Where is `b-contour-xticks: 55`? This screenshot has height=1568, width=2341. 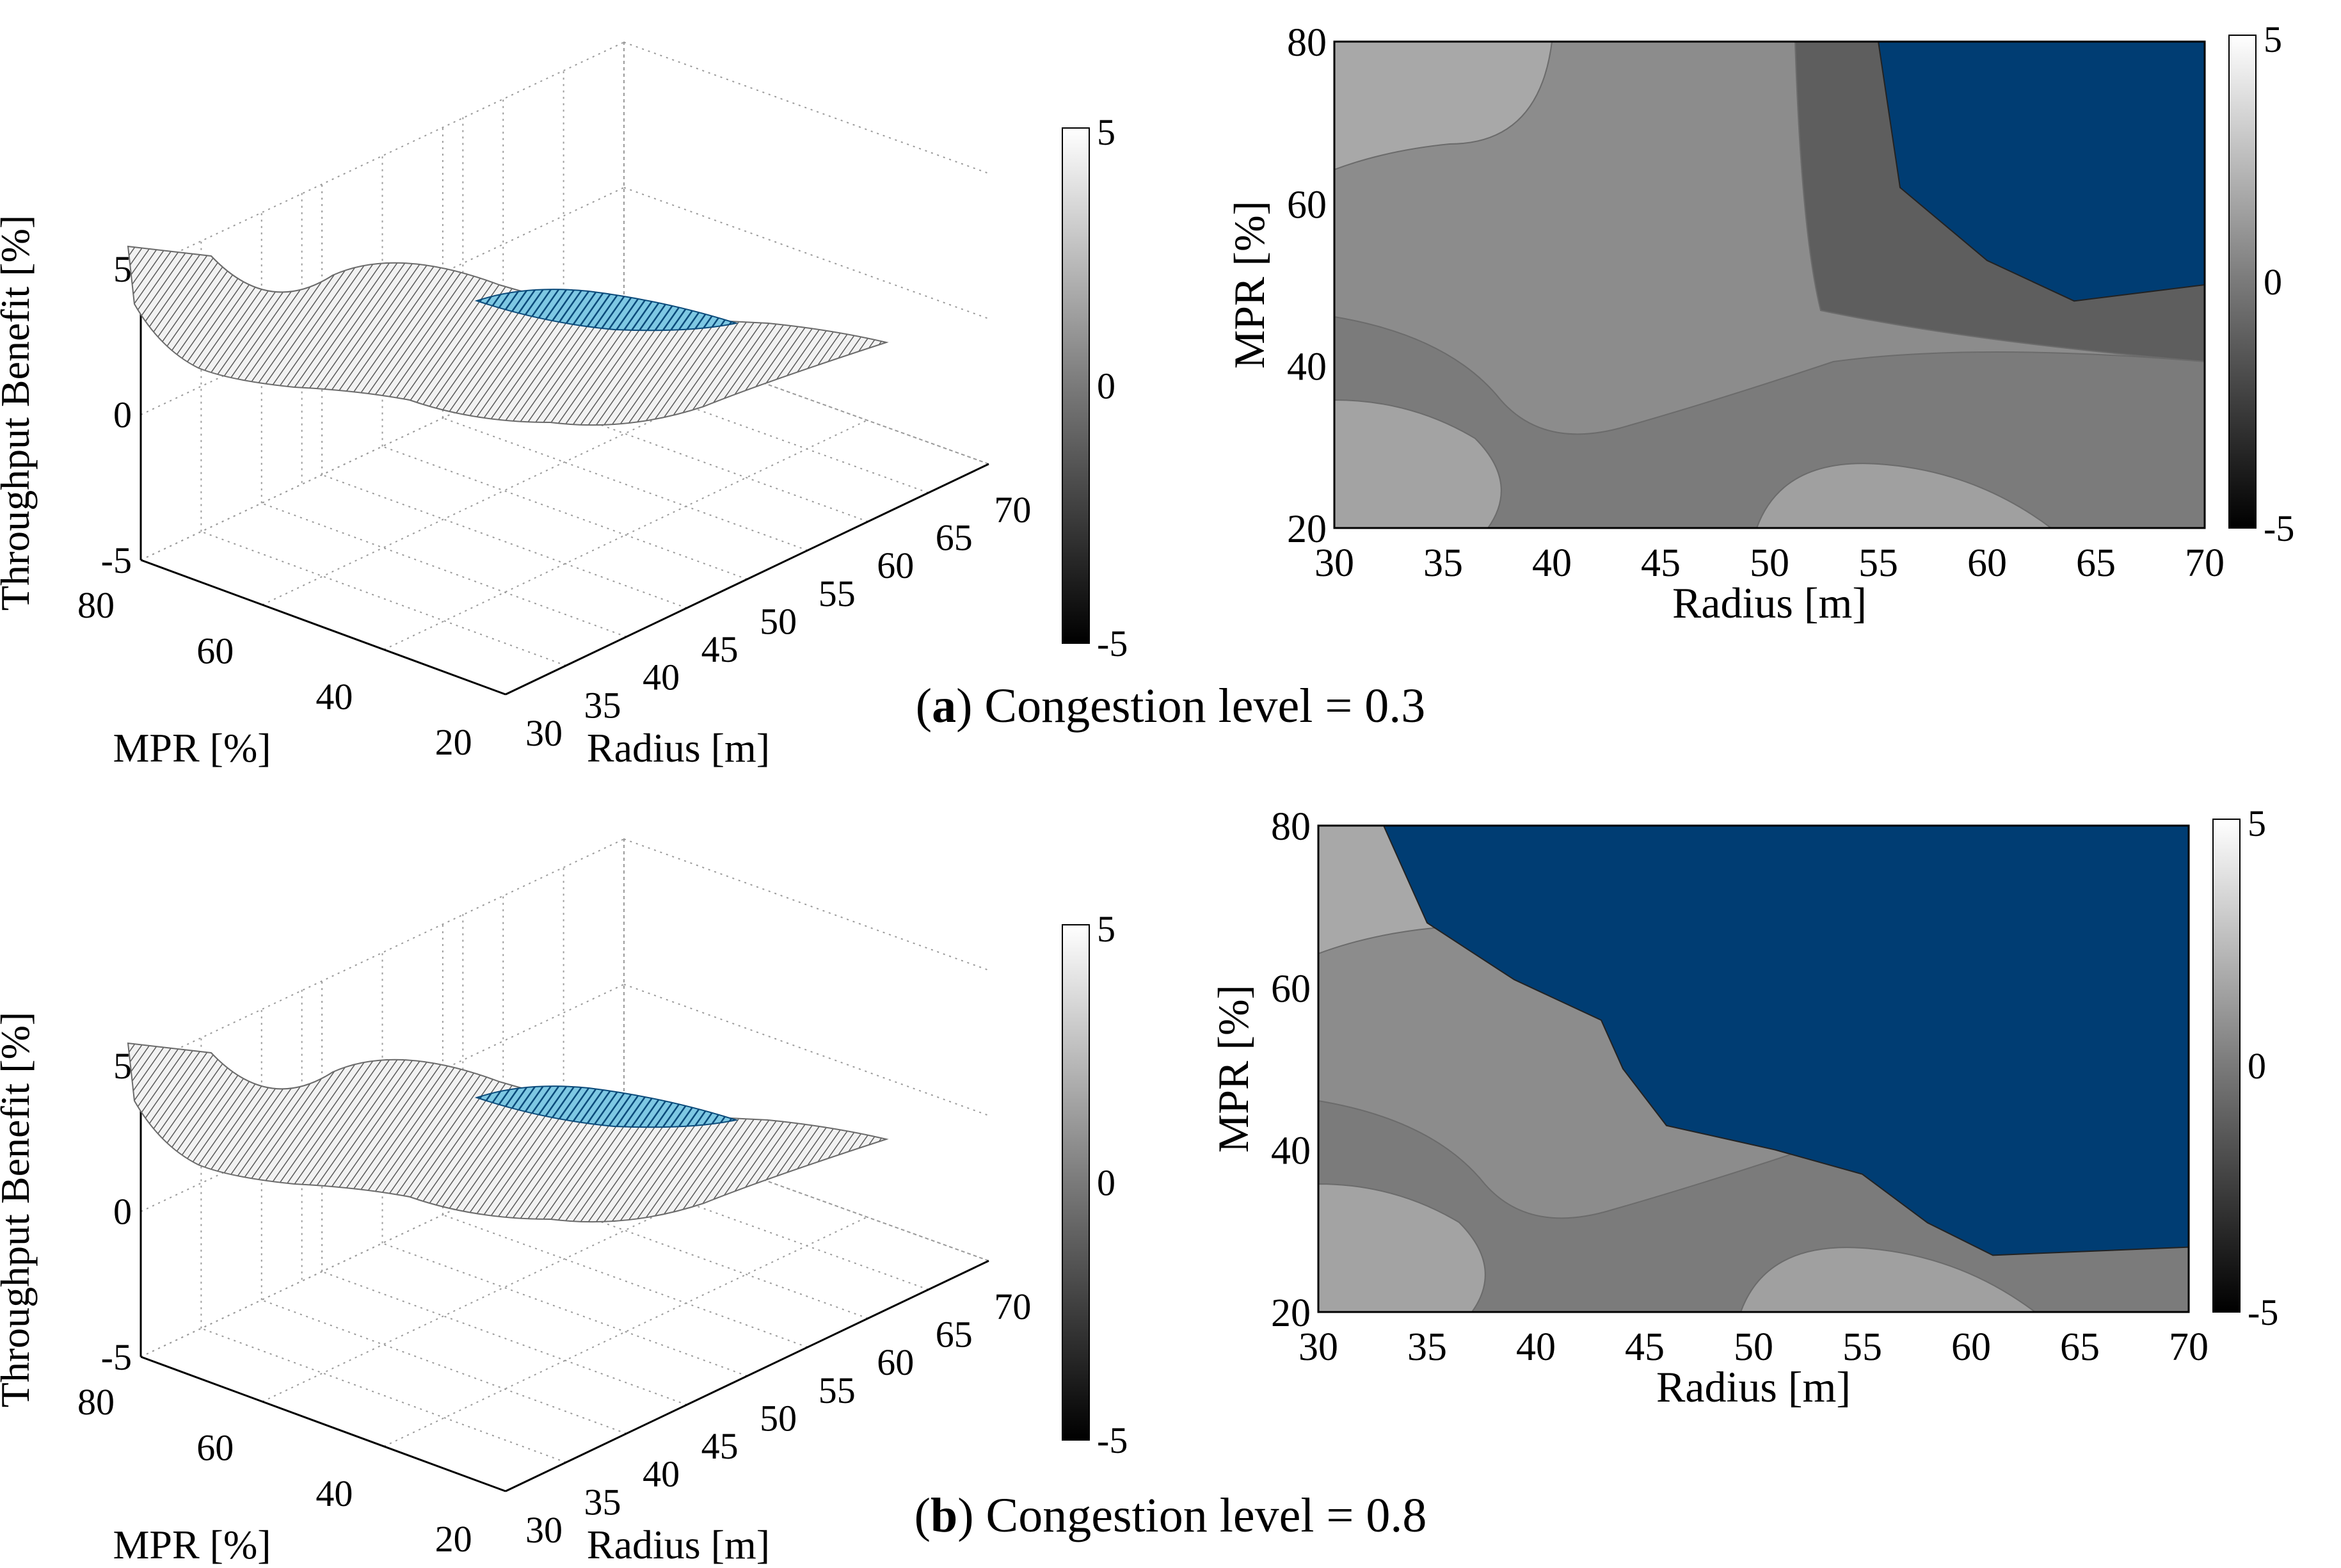
b-contour-xticks: 55 is located at coordinates (1862, 1347).